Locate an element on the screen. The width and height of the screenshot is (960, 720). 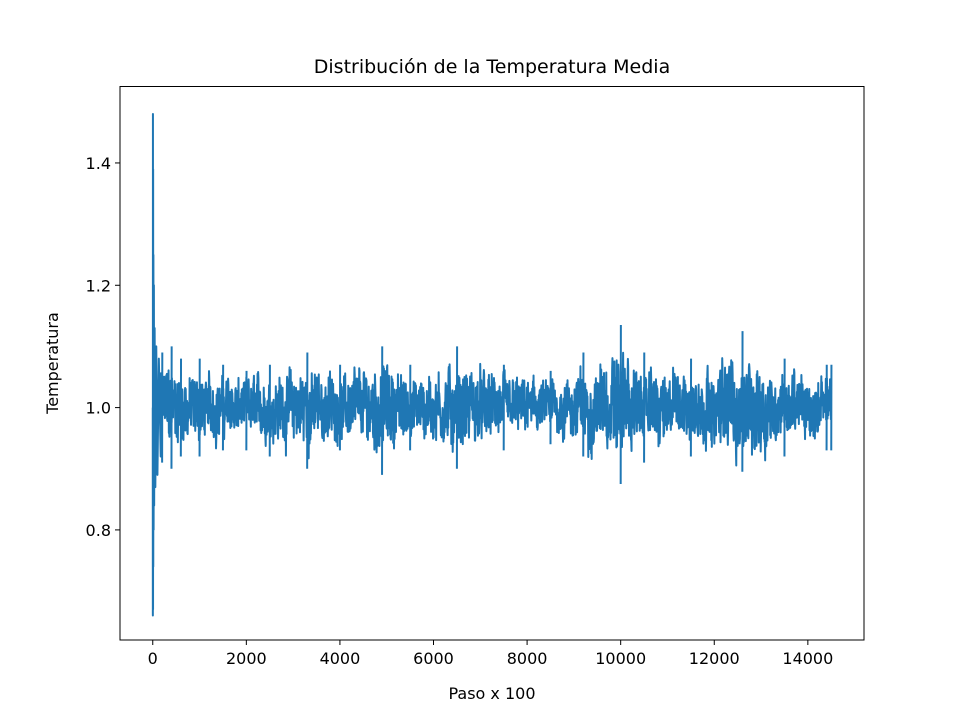
x-tick-label: 0 is located at coordinates (153, 658).